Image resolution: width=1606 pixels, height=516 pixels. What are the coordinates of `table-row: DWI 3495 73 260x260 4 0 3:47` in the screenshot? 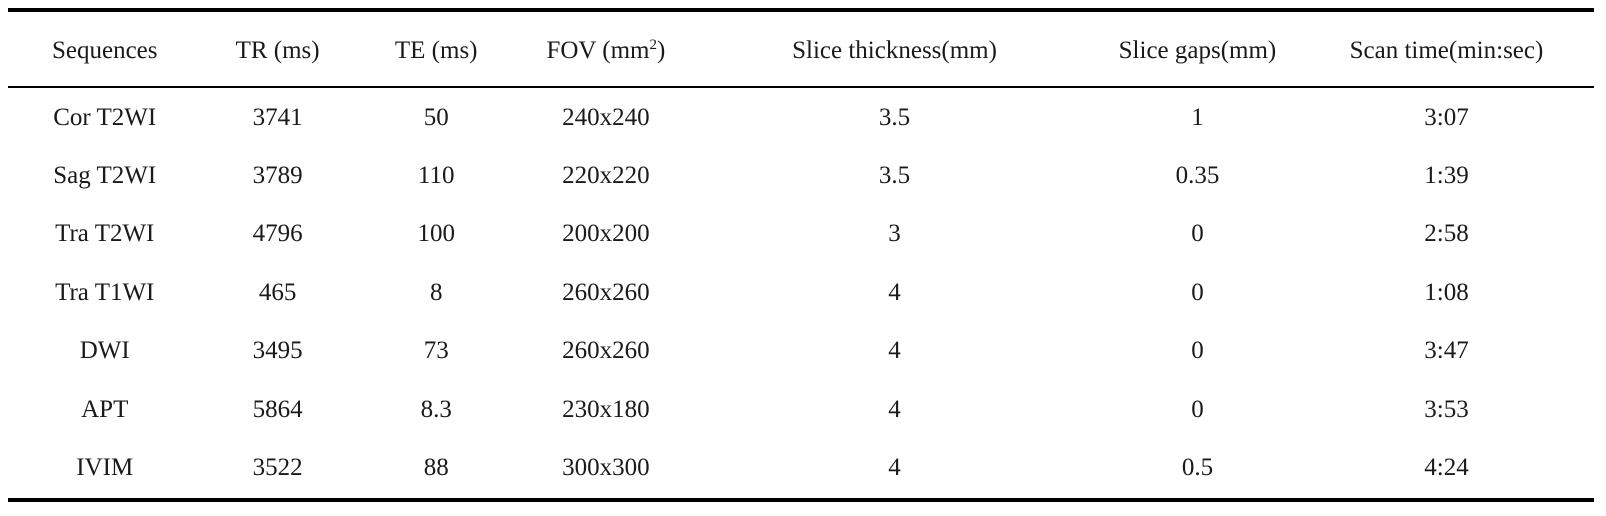 It's located at (801, 351).